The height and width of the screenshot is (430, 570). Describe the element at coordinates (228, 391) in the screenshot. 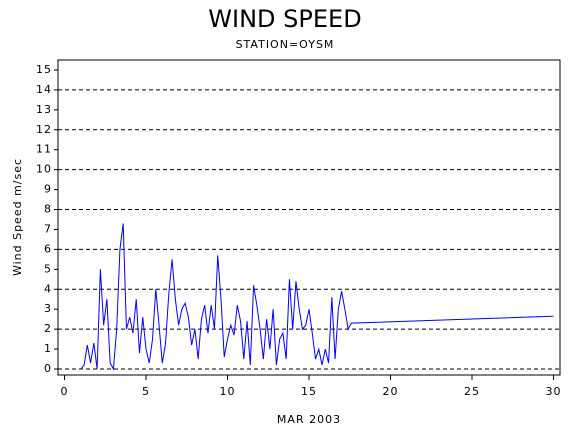

I see `x-tick-label: 10` at that location.